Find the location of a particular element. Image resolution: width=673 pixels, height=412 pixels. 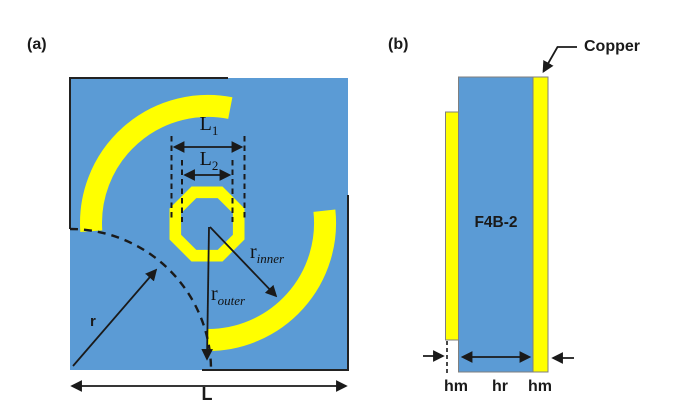

substrate-label: F4B-2 is located at coordinates (496, 222).